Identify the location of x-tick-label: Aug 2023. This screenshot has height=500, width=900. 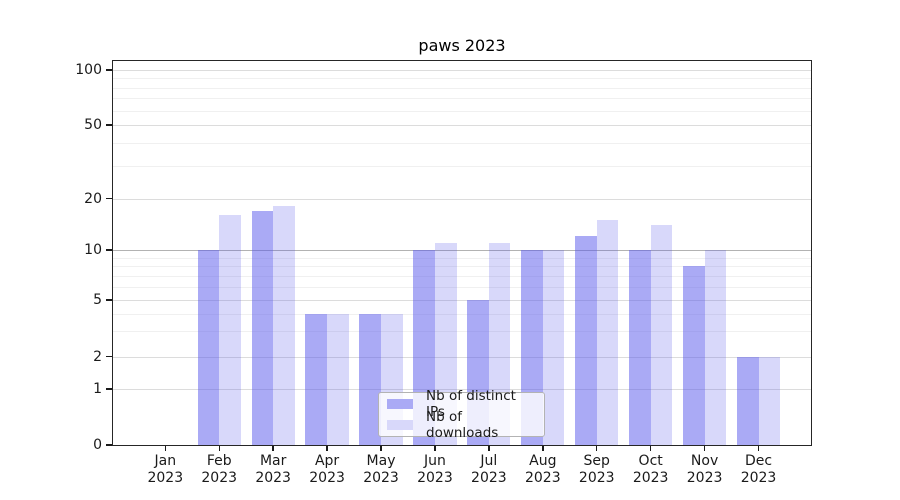
(542, 469).